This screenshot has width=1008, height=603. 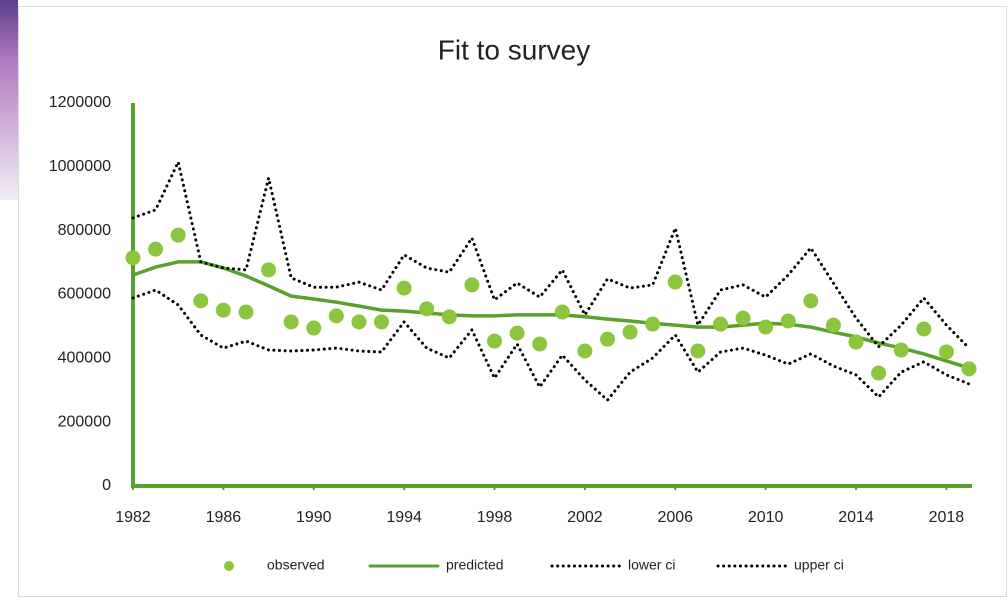 What do you see at coordinates (651, 565) in the screenshot?
I see `legend-label: lower ci` at bounding box center [651, 565].